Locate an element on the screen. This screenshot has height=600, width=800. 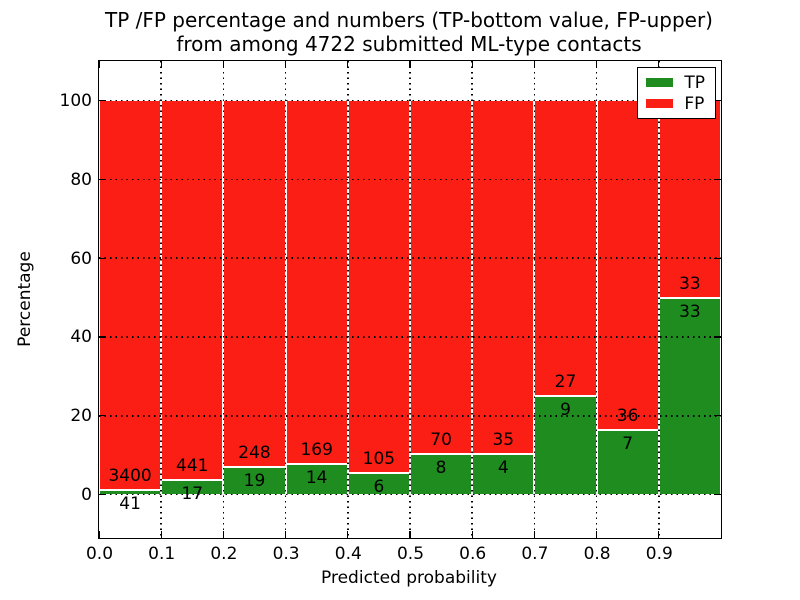
bar-count-label-tp: 17 is located at coordinates (192, 494).